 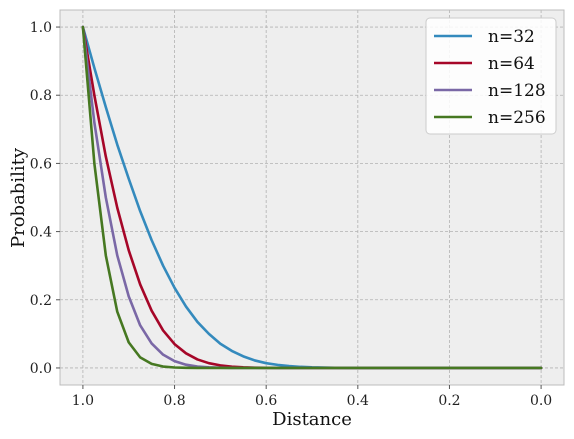 What do you see at coordinates (266, 401) in the screenshot?
I see `x-tick-label: 0.6` at bounding box center [266, 401].